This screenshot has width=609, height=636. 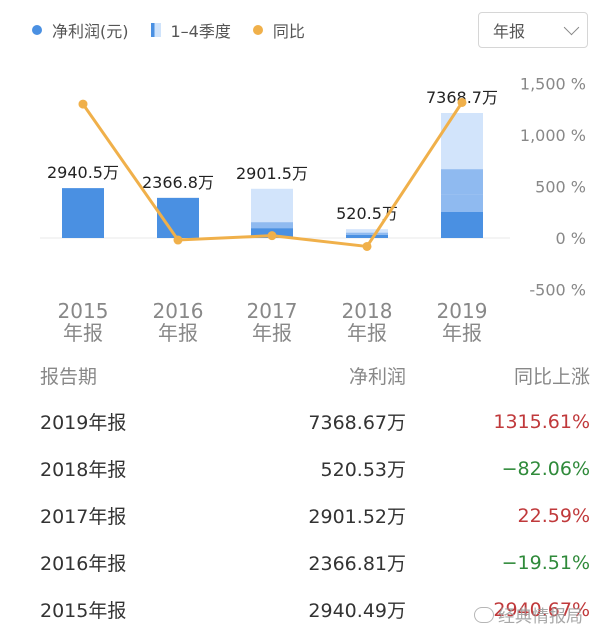 What do you see at coordinates (540, 617) in the screenshot?
I see `watermark-text: 经典情报局` at bounding box center [540, 617].